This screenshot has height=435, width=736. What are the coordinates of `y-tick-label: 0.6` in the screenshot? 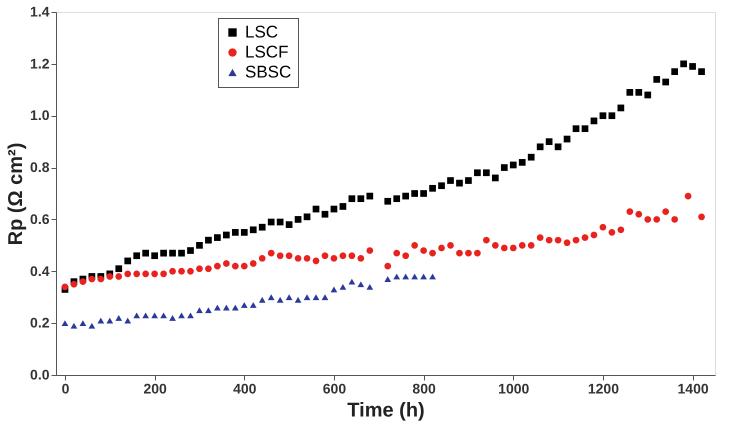 It's located at (40, 218).